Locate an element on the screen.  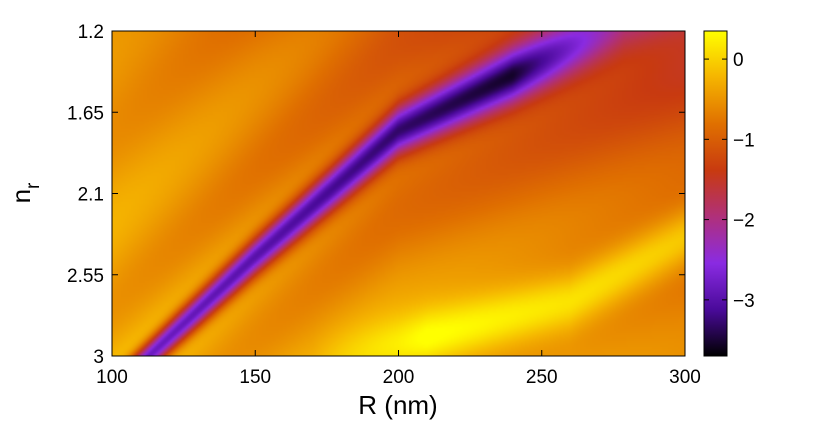
x-tick-label: 300 is located at coordinates (685, 377).